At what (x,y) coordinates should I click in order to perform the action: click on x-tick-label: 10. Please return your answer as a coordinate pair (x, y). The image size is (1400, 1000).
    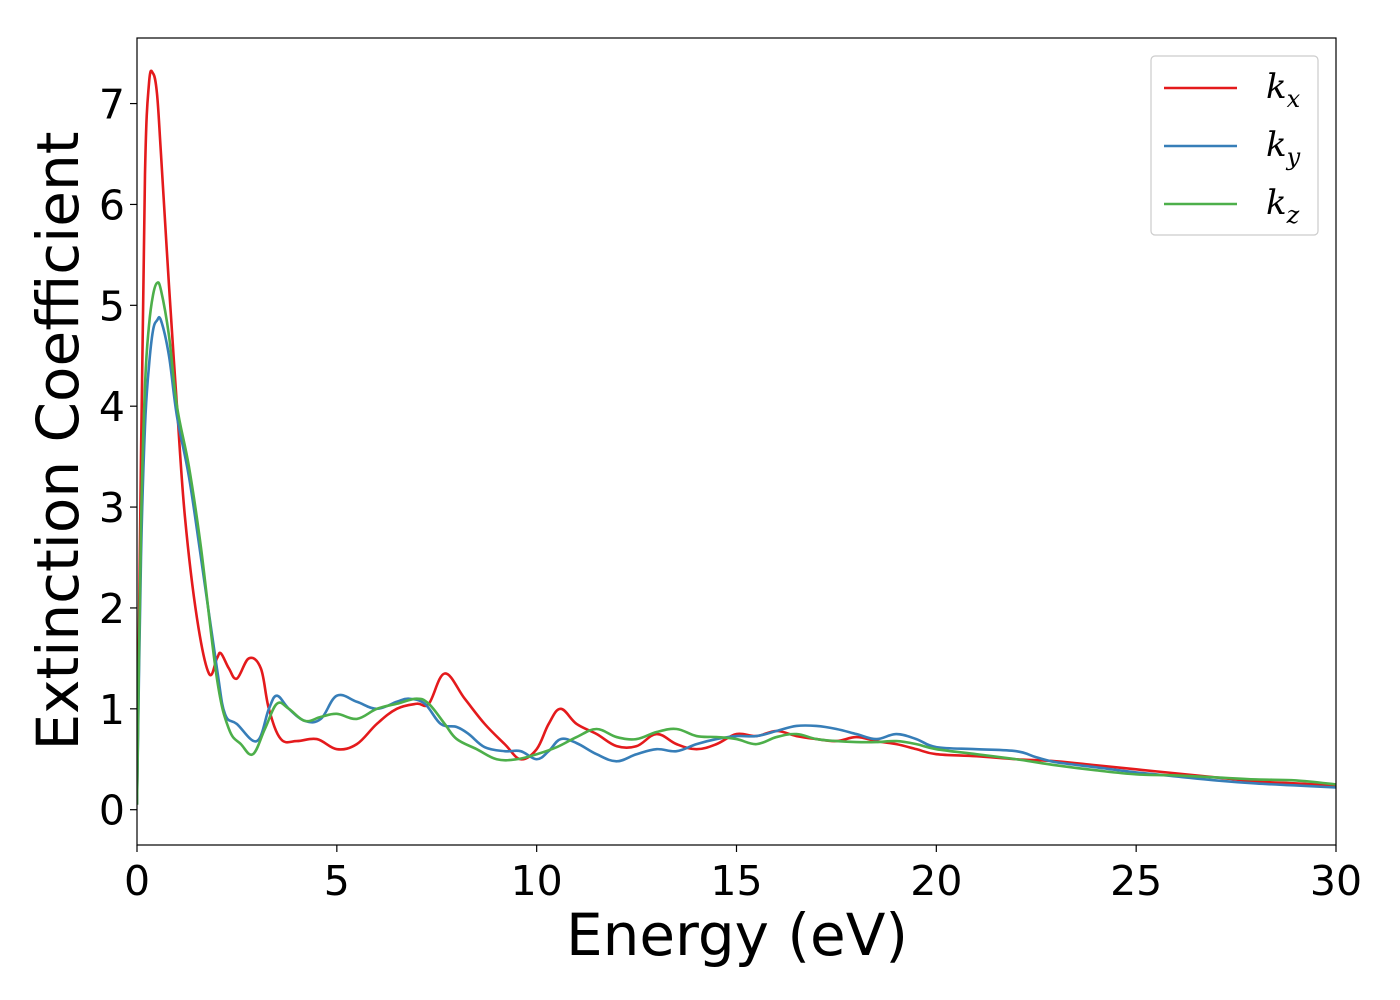
    Looking at the image, I should click on (537, 881).